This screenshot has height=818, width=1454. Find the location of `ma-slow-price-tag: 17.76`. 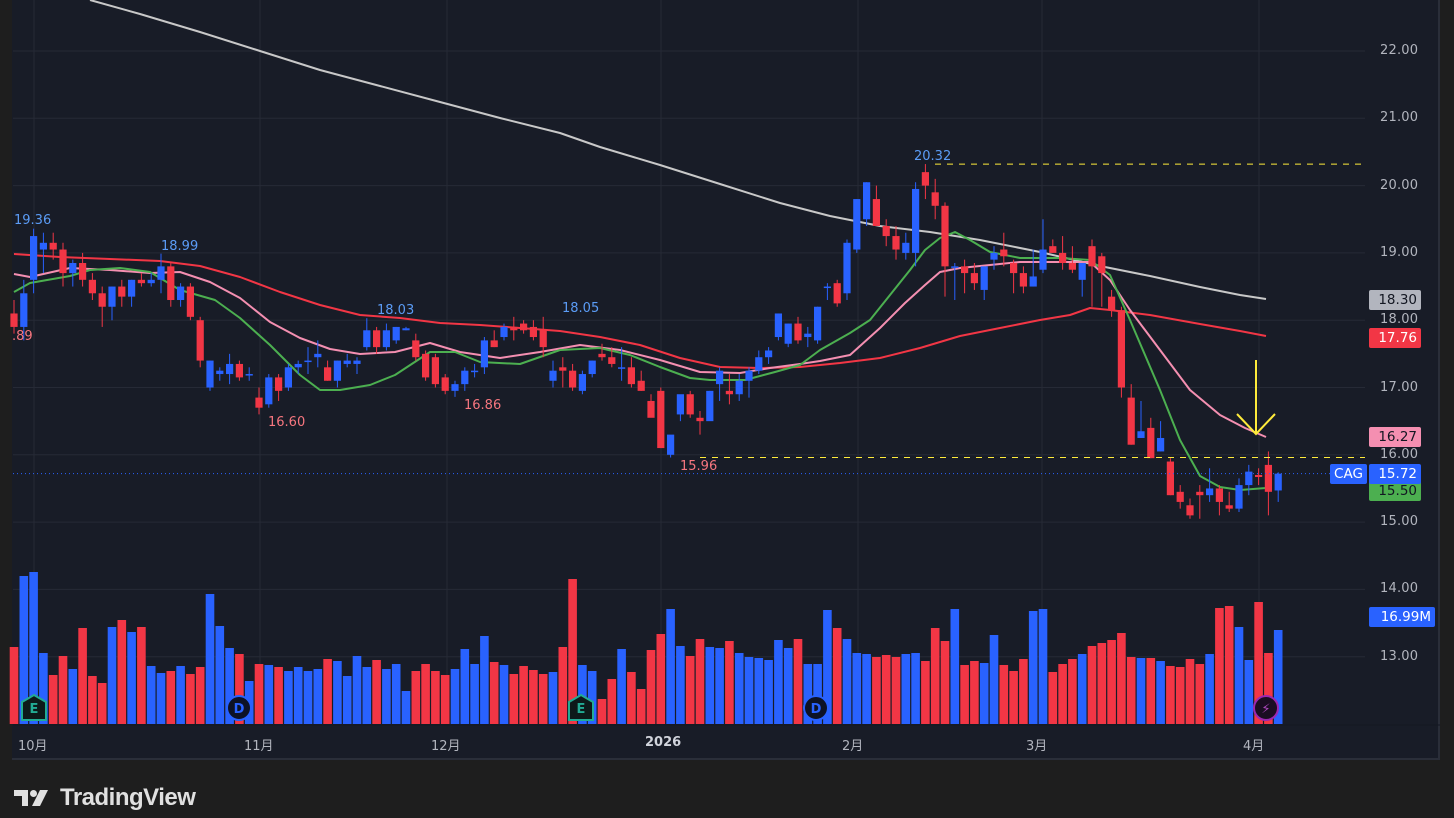

ma-slow-price-tag: 17.76 is located at coordinates (1395, 338).